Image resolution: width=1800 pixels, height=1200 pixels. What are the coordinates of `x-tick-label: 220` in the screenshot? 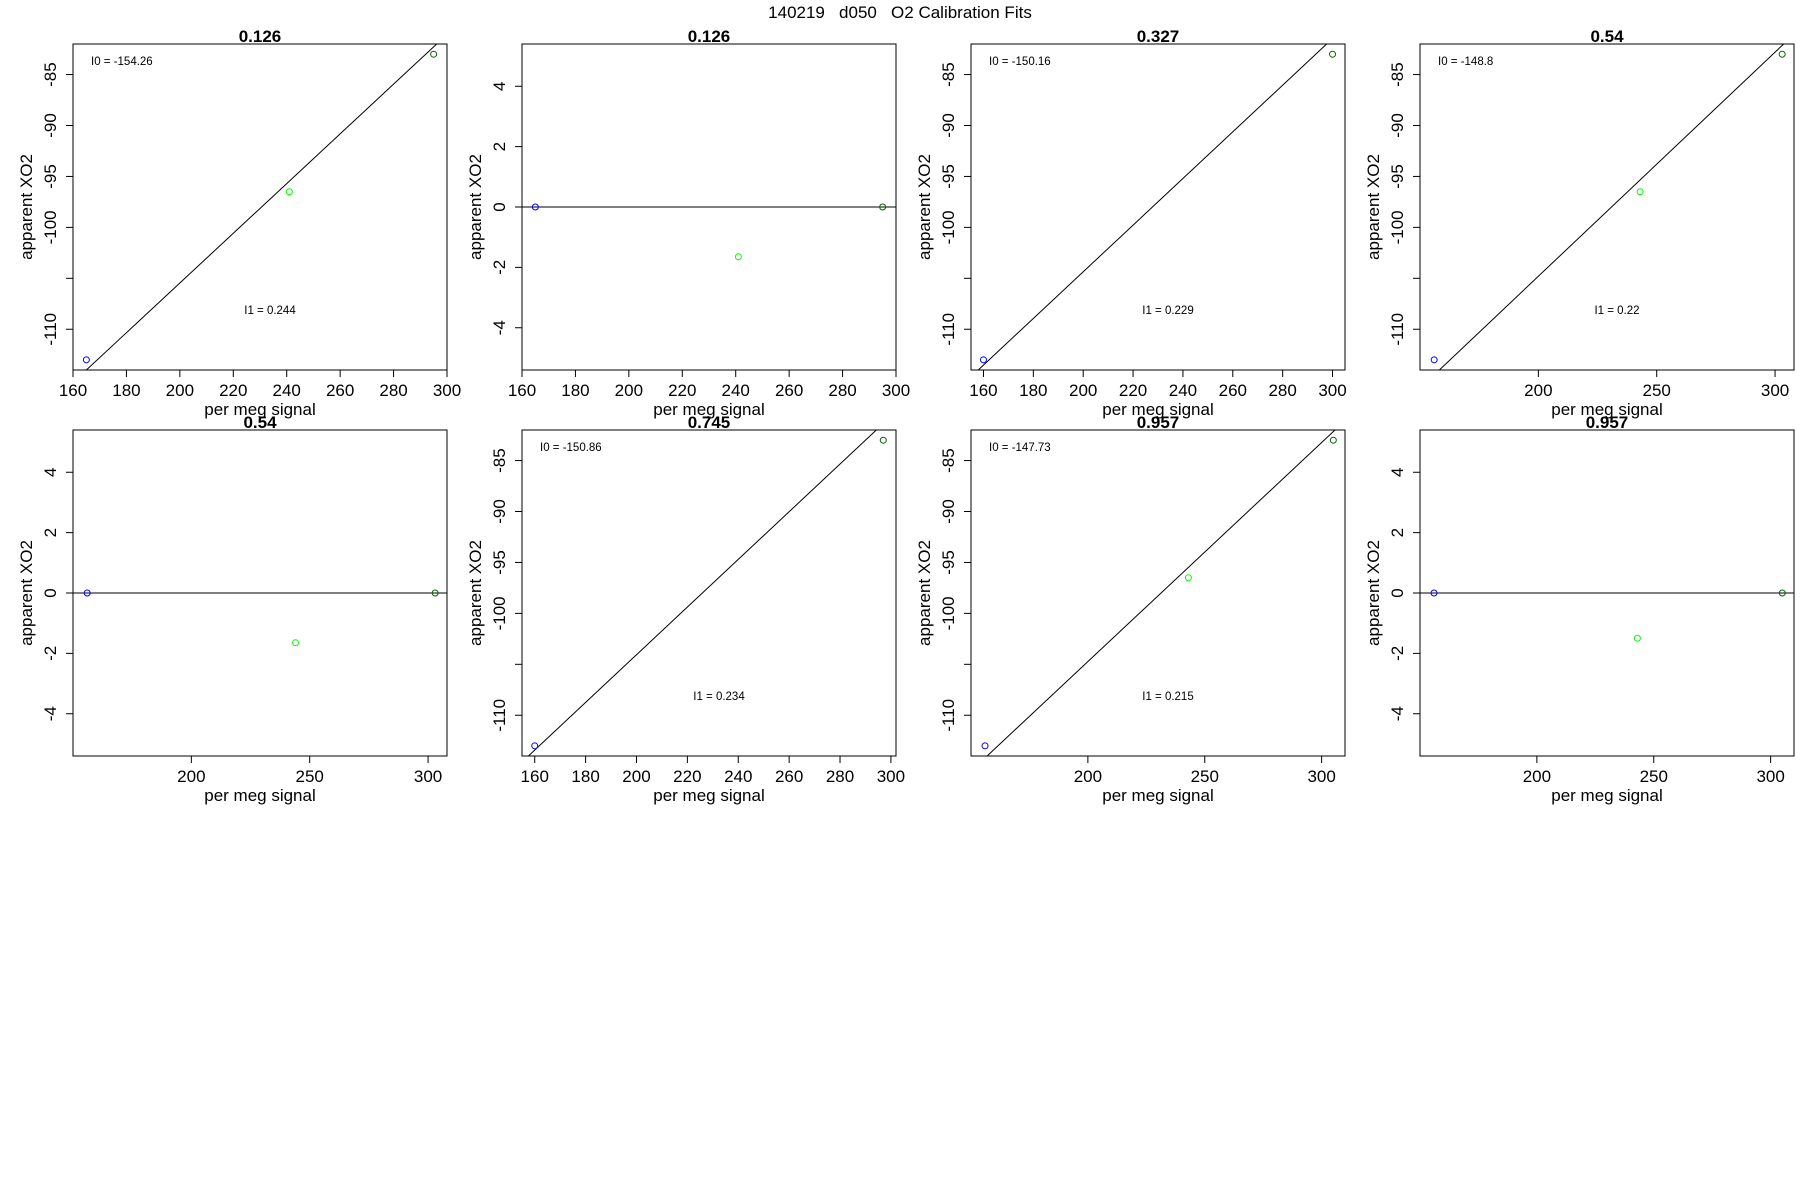 It's located at (233, 390).